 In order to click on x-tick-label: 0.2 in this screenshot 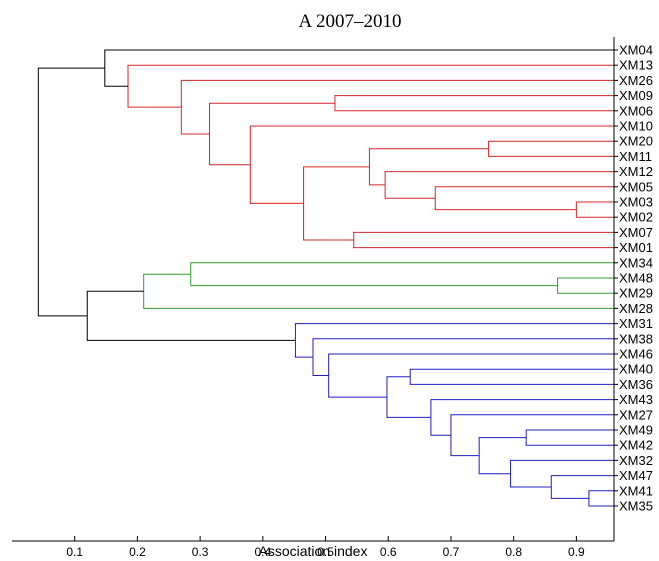, I will do `click(137, 552)`.